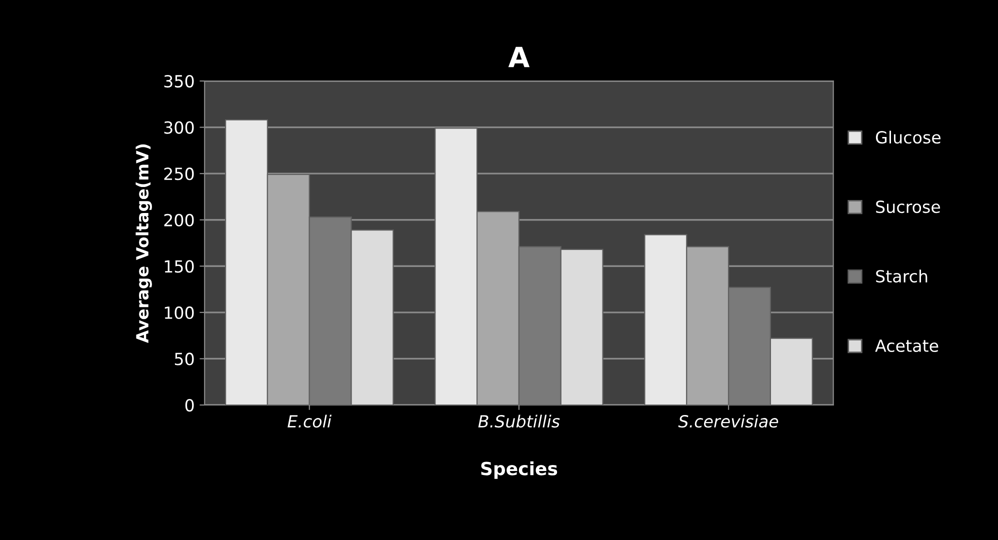 The width and height of the screenshot is (998, 540). What do you see at coordinates (519, 470) in the screenshot?
I see `x-axis-title: Species` at bounding box center [519, 470].